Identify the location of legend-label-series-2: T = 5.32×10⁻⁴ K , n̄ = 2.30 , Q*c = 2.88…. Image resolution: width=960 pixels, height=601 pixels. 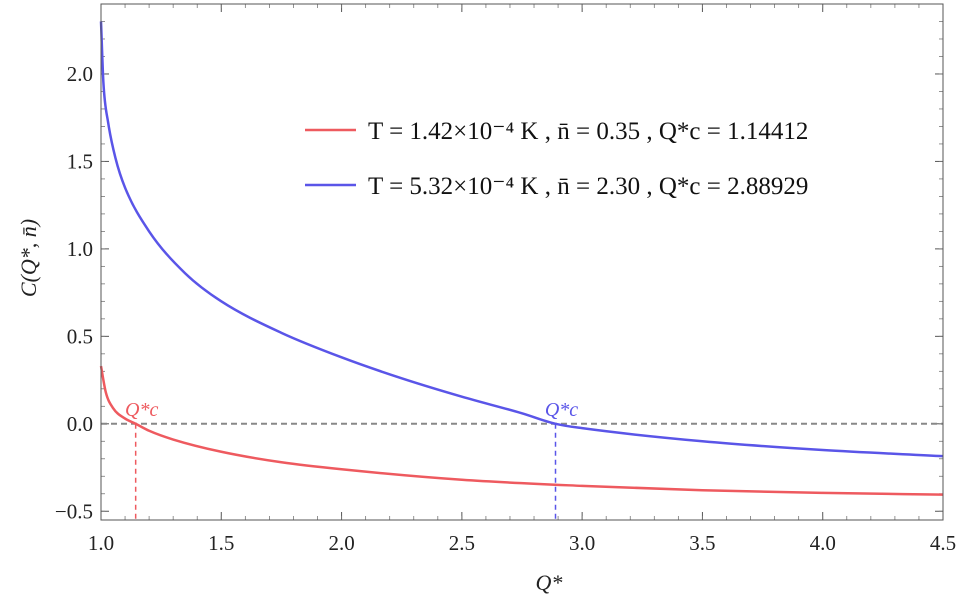
(588, 186).